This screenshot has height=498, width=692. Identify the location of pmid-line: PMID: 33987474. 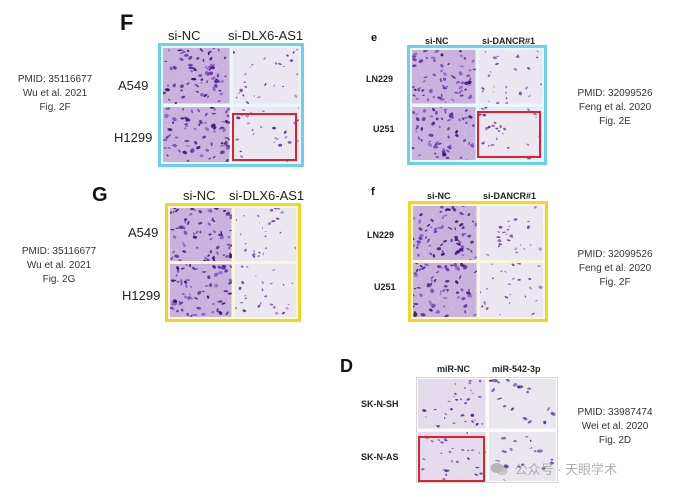
(615, 412).